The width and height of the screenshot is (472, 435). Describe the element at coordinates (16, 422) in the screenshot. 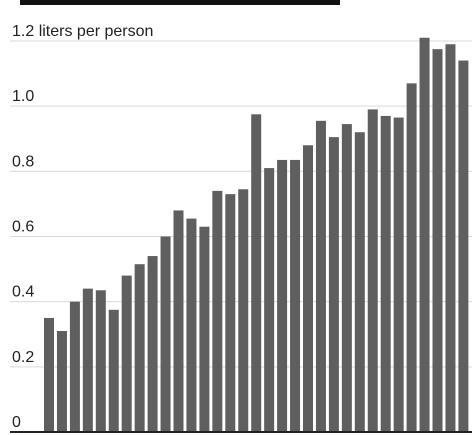

I see `y-tick-label: 0` at that location.